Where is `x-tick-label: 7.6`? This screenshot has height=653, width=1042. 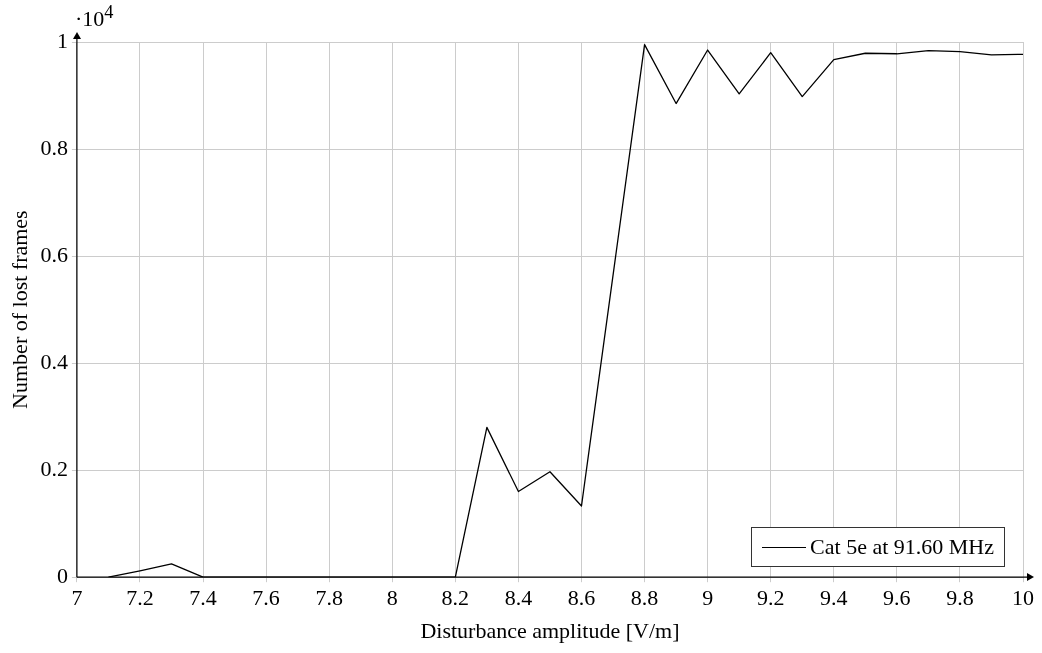 x-tick-label: 7.6 is located at coordinates (266, 598).